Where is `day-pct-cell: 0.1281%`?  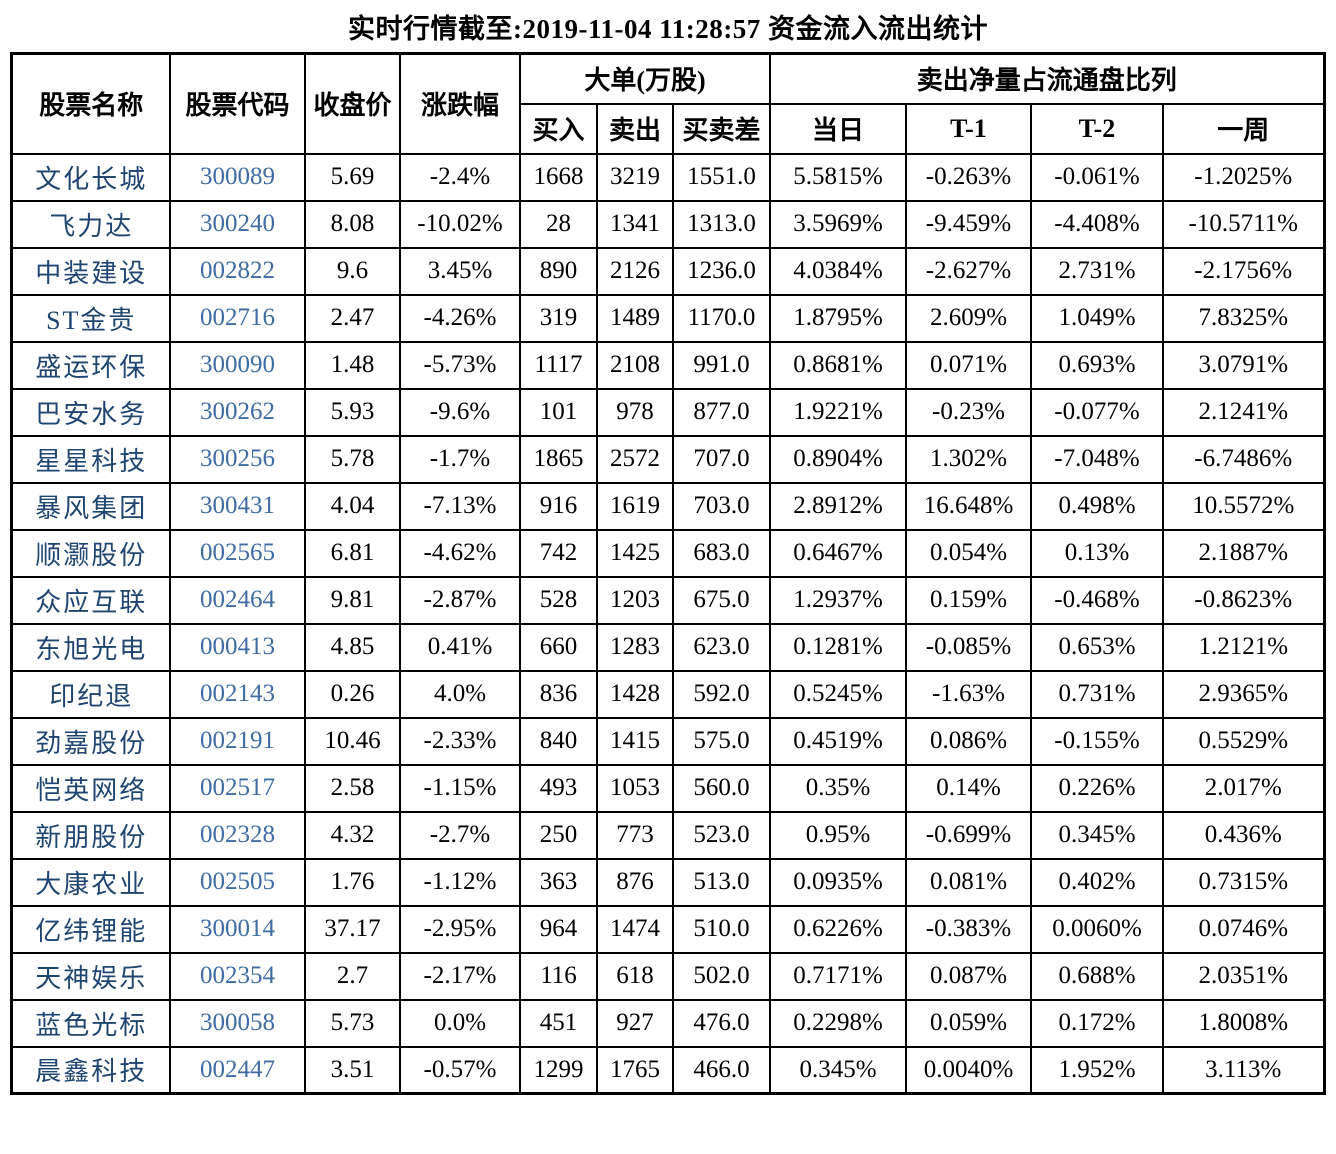 day-pct-cell: 0.1281% is located at coordinates (837, 647).